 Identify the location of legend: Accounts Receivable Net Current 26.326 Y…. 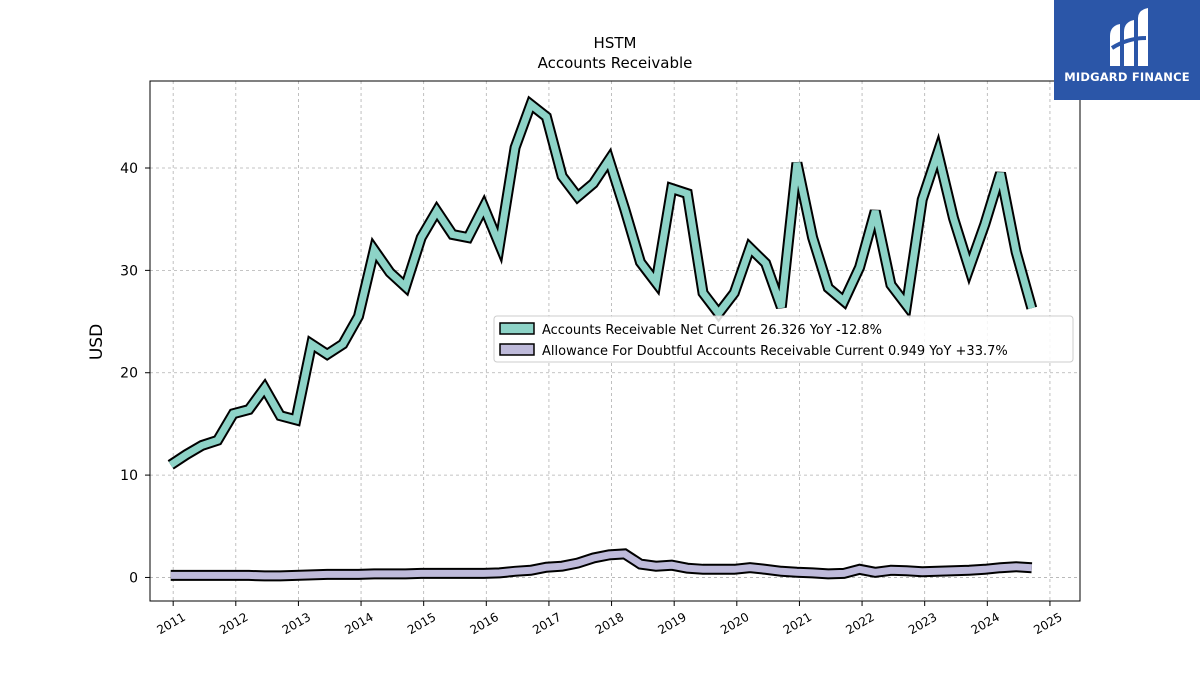
(783, 339).